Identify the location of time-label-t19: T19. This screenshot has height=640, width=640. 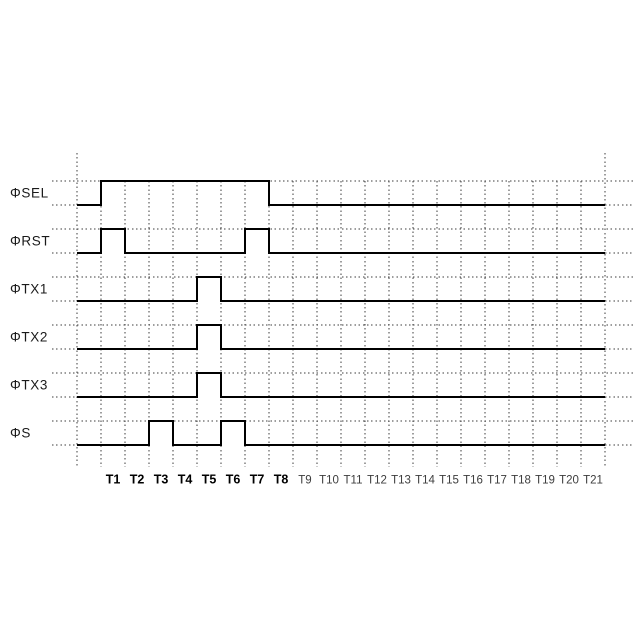
(545, 481).